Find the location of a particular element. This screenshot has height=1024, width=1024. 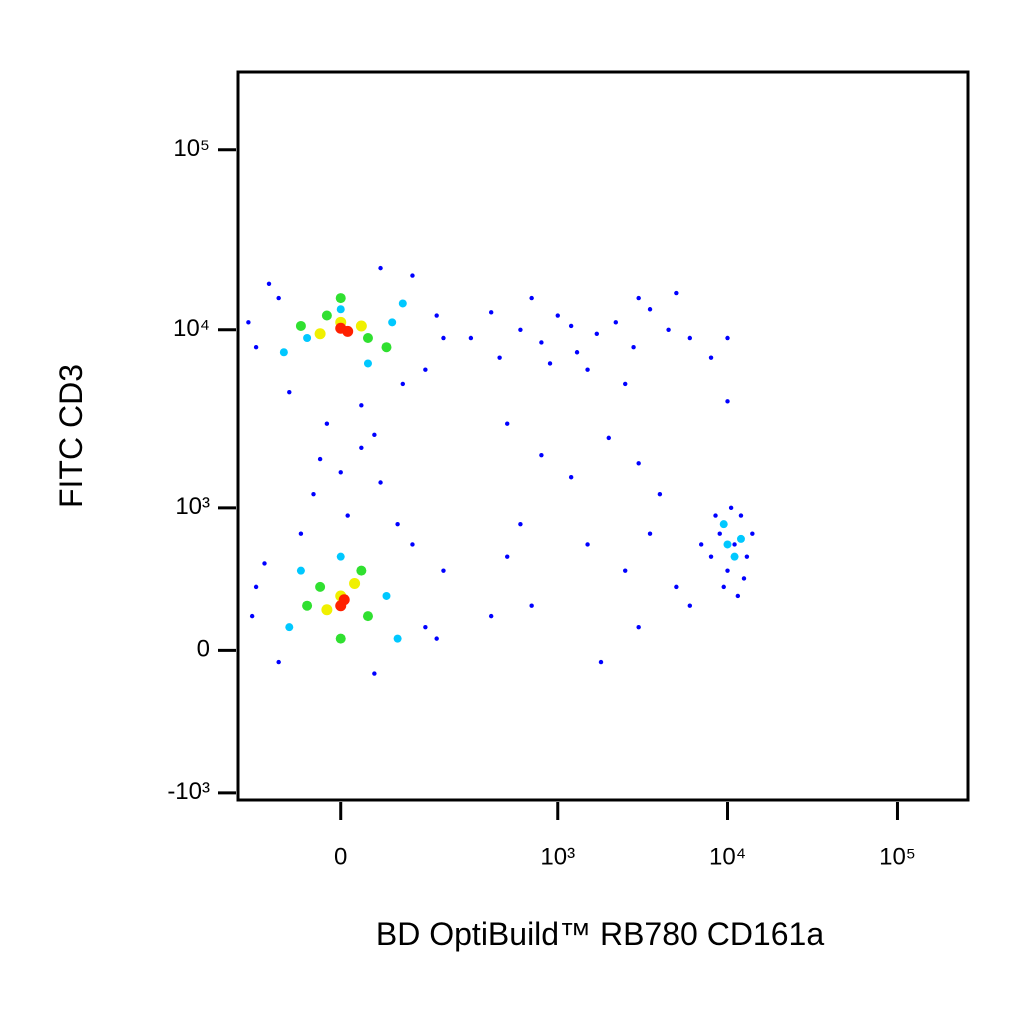

x-tick-label: 10³ is located at coordinates (557, 856).